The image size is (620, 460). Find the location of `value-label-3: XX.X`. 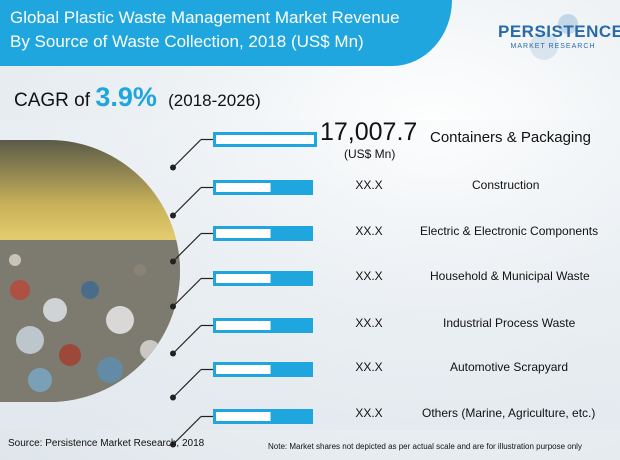

value-label-3: XX.X is located at coordinates (369, 276).